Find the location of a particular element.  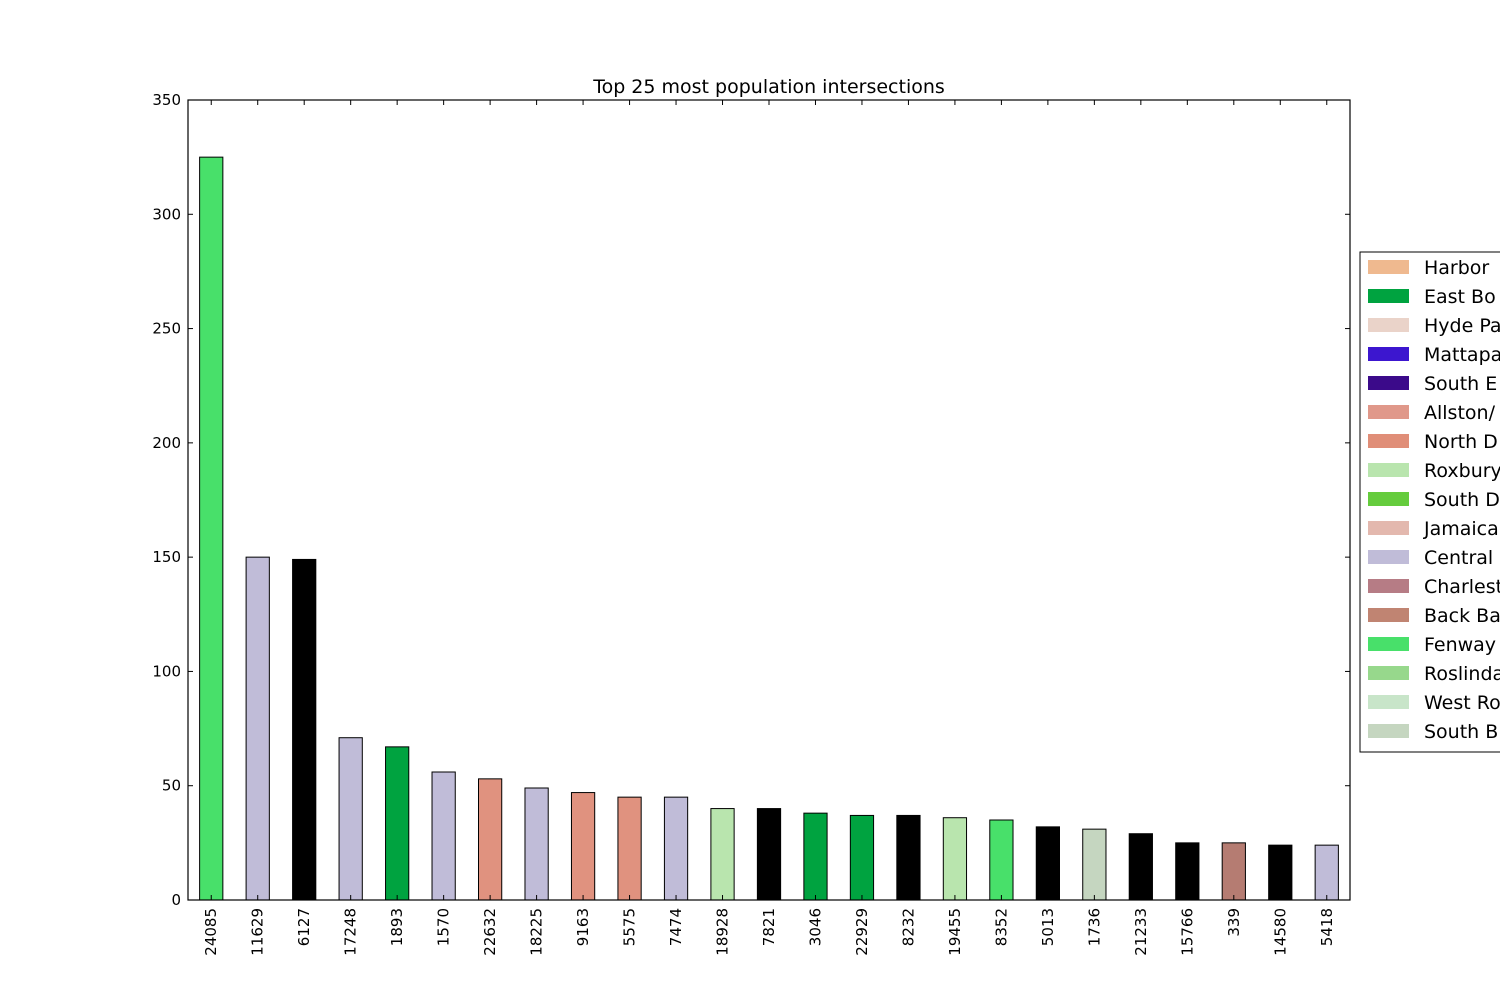

legend-label: Roxbury is located at coordinates (1462, 471).